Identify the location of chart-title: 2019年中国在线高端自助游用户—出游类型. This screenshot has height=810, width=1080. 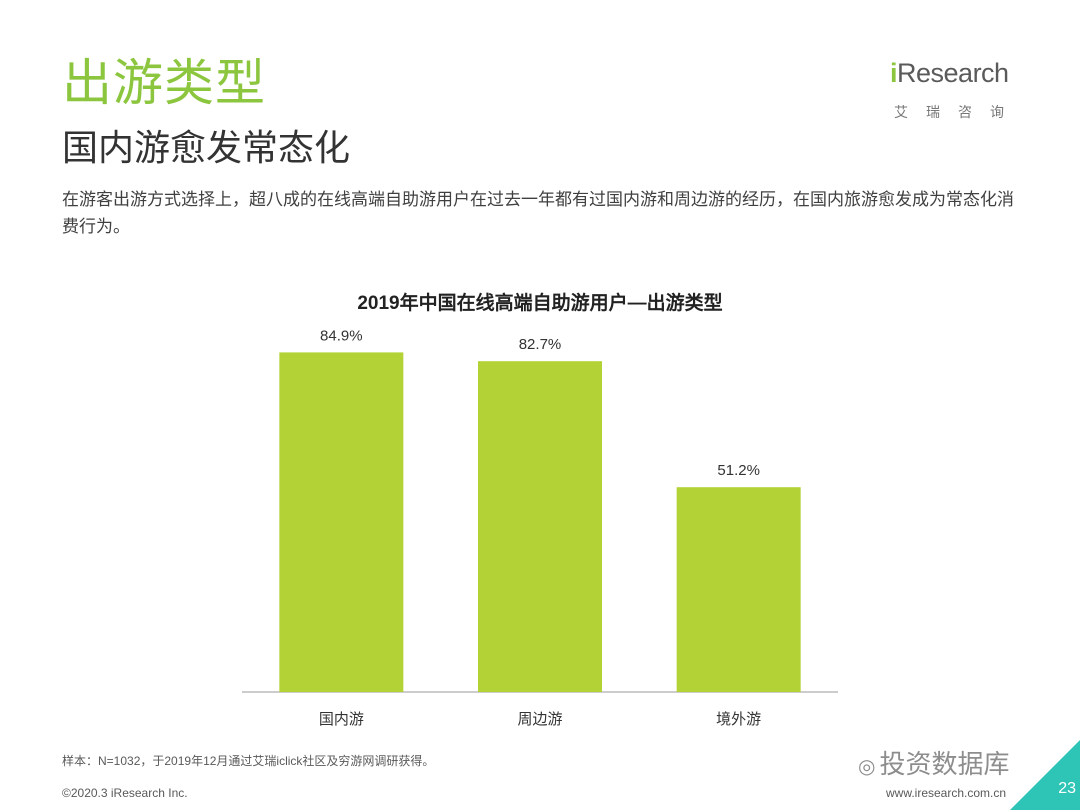
(540, 303).